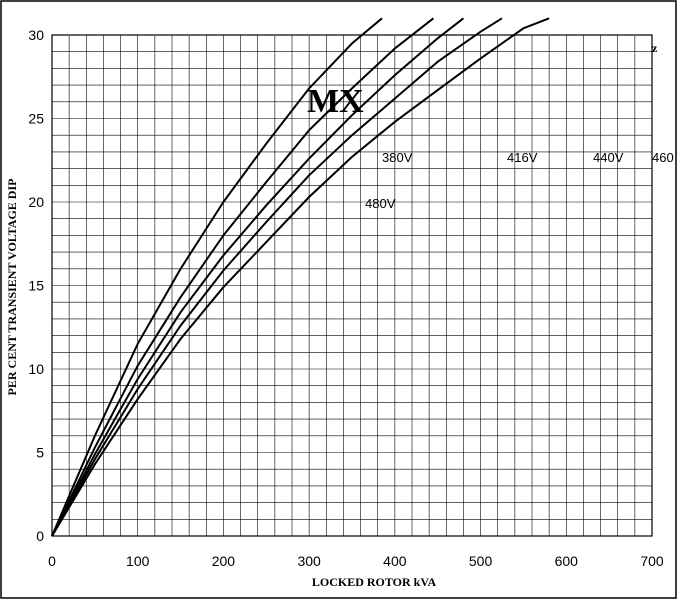 The image size is (677, 599). What do you see at coordinates (567, 561) in the screenshot?
I see `x-tick-label: 600` at bounding box center [567, 561].